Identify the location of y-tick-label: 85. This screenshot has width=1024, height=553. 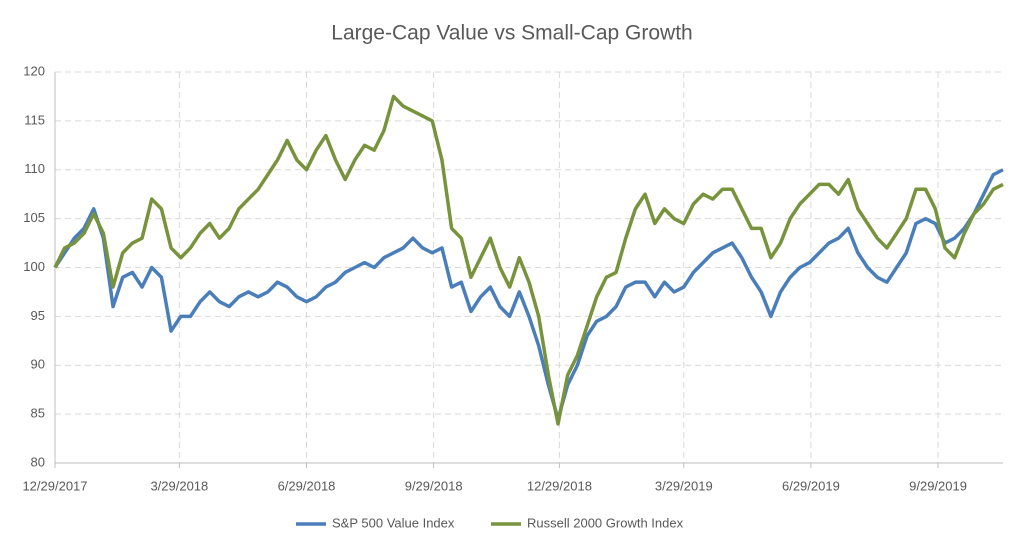
(38, 413).